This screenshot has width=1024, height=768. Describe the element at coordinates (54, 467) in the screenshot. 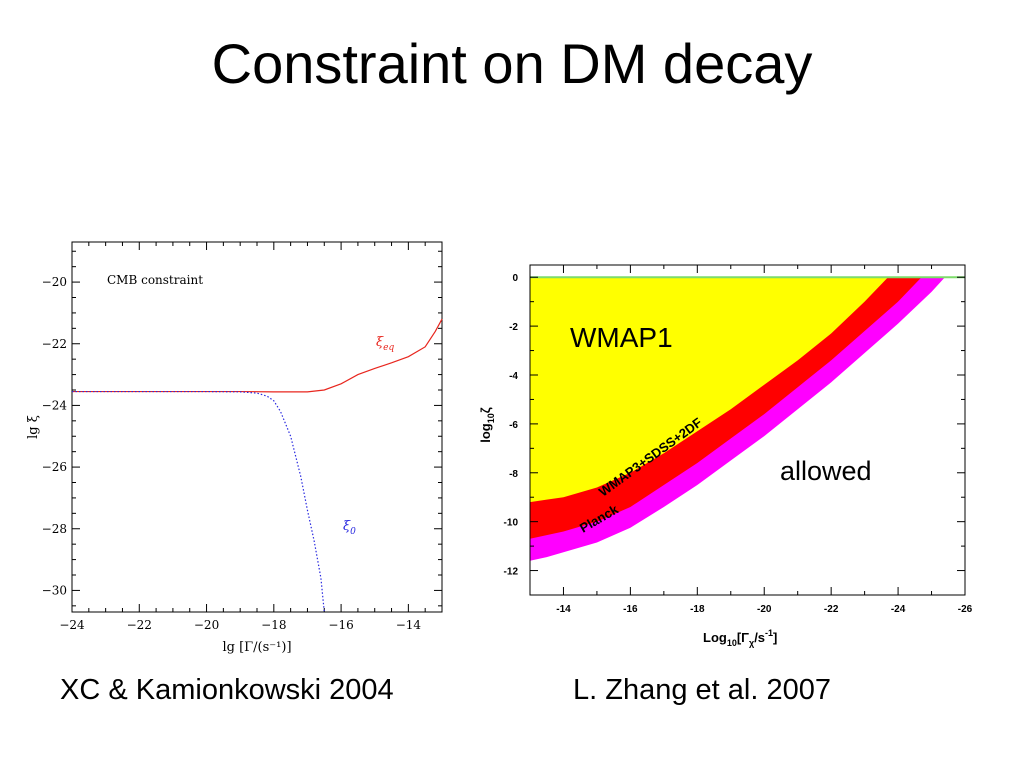

I see `y-tick-label: −26` at that location.